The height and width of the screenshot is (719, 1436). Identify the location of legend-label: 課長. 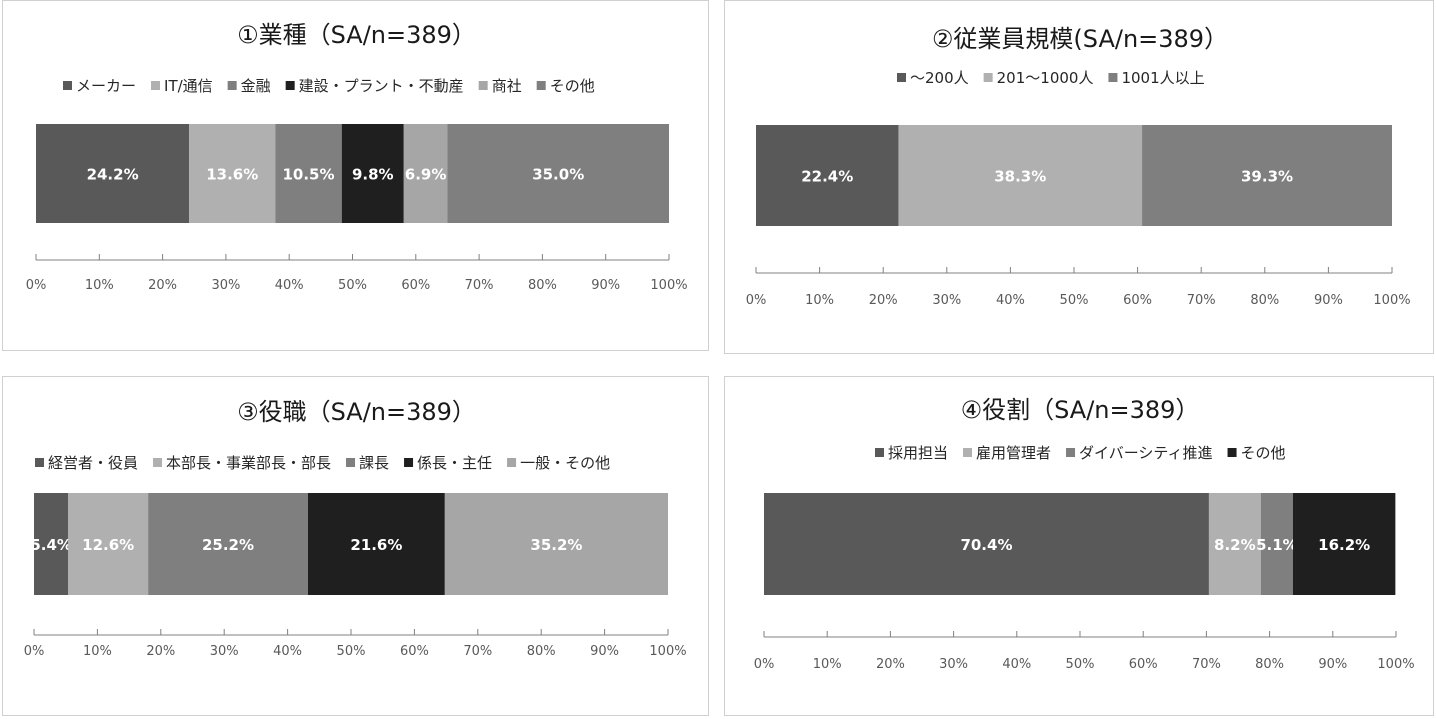
(374, 463).